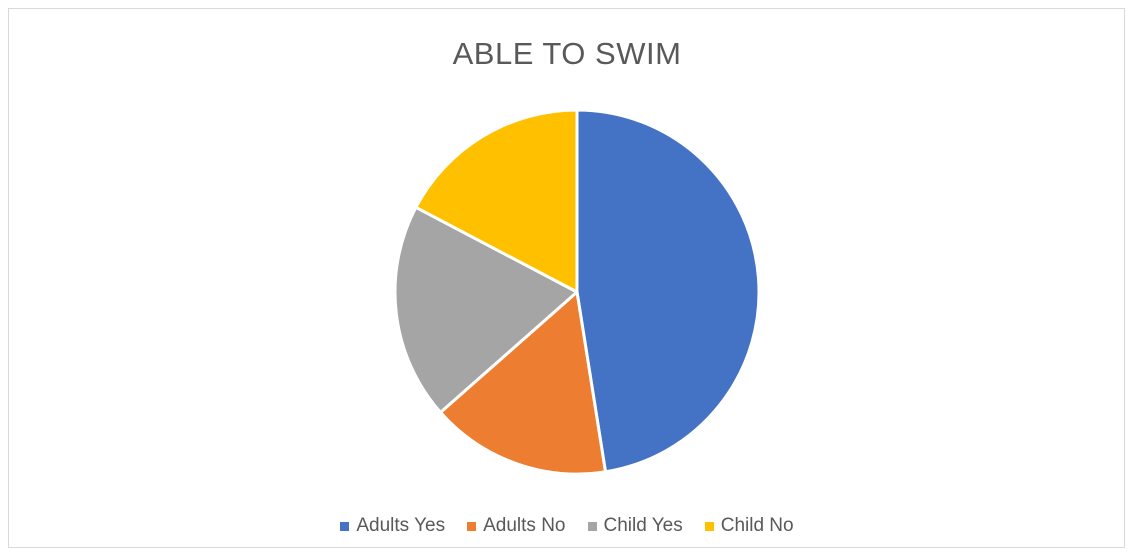 The image size is (1134, 558). What do you see at coordinates (643, 525) in the screenshot?
I see `legend-label: Child Yes` at bounding box center [643, 525].